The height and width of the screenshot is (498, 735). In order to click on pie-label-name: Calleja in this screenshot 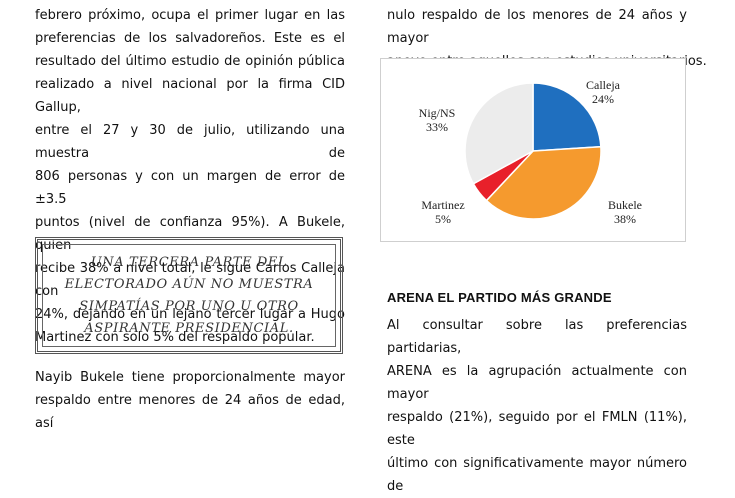, I will do `click(603, 85)`.